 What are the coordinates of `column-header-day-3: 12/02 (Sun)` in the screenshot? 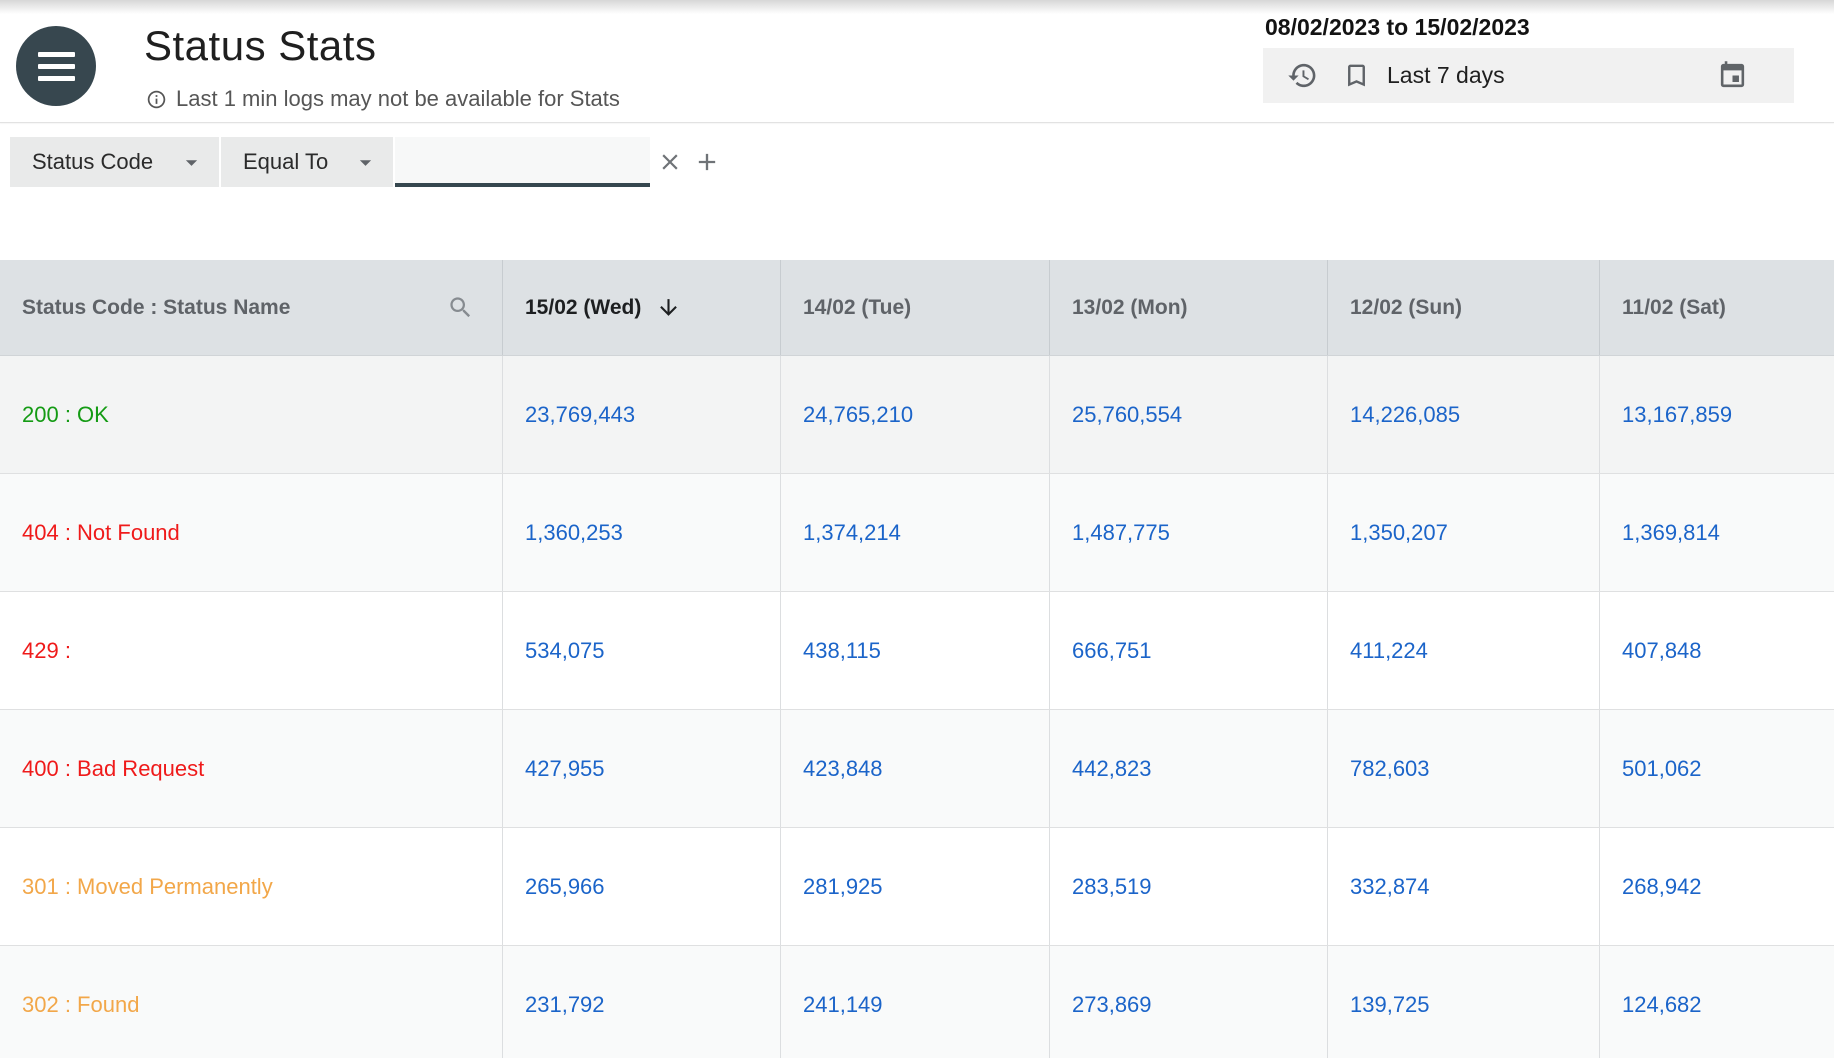 It's located at (1464, 307).